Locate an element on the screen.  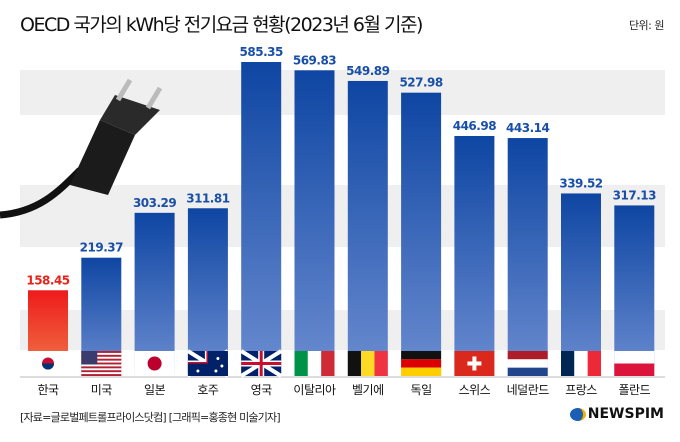
flag-fr-icon is located at coordinates (581, 363).